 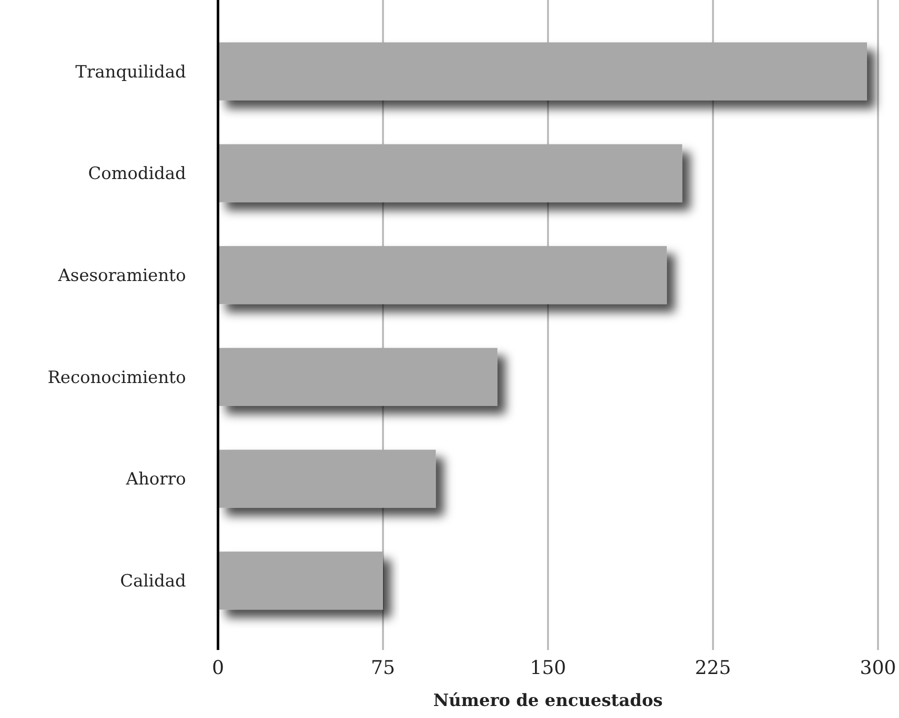 I want to click on x-axis-title: Número de encuestados, so click(x=548, y=701).